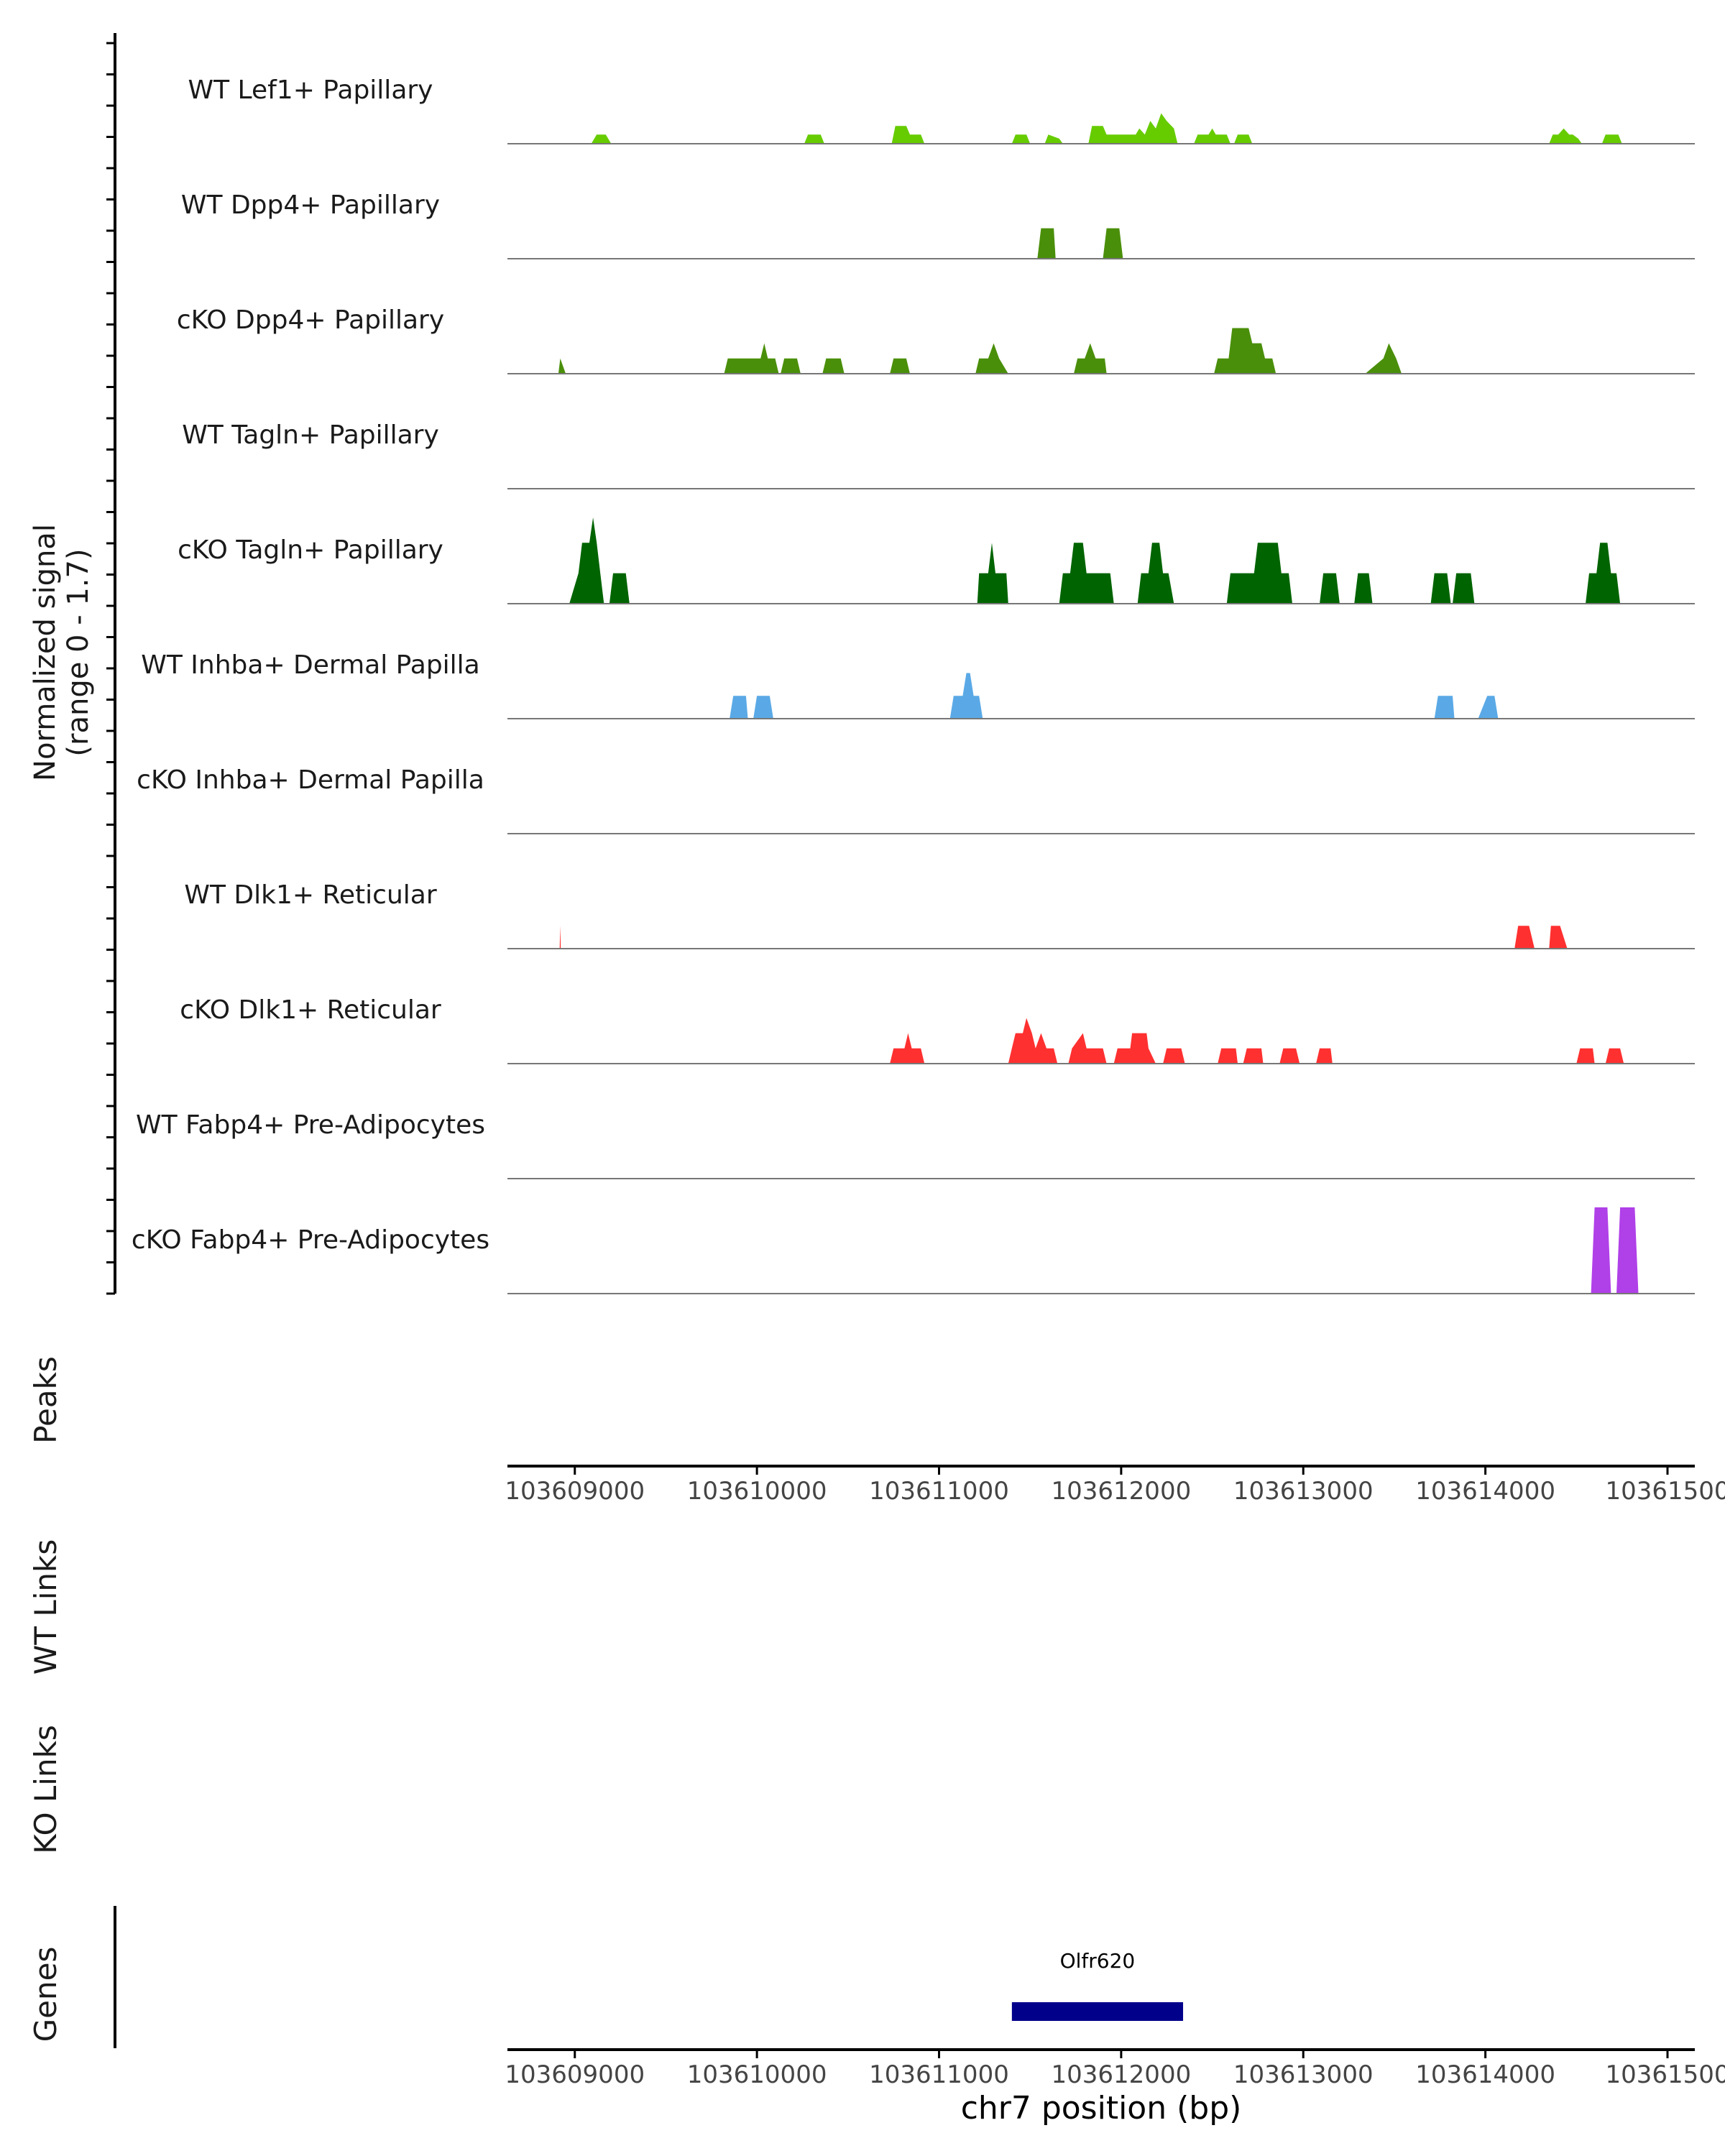 This screenshot has height=2156, width=1725. I want to click on track-label: cKO Fabp4+ Pre-Adipocytes, so click(310, 1240).